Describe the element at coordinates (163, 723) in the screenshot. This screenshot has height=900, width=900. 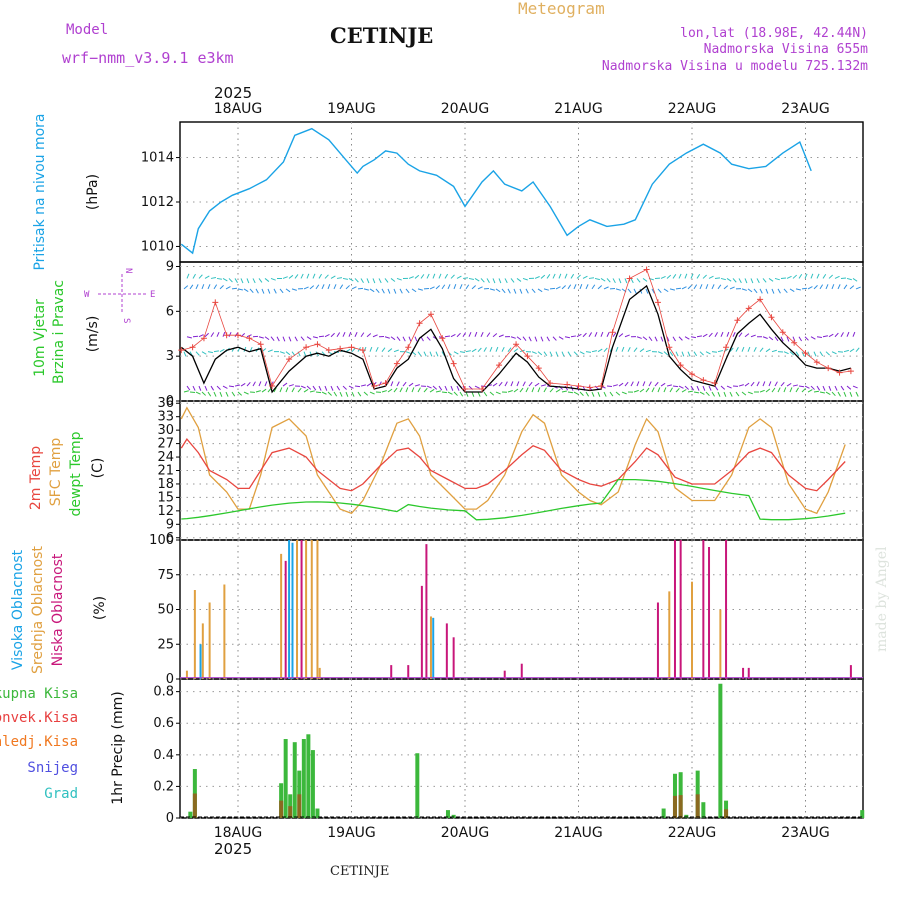
I see `y-tick-label: 0.6` at that location.